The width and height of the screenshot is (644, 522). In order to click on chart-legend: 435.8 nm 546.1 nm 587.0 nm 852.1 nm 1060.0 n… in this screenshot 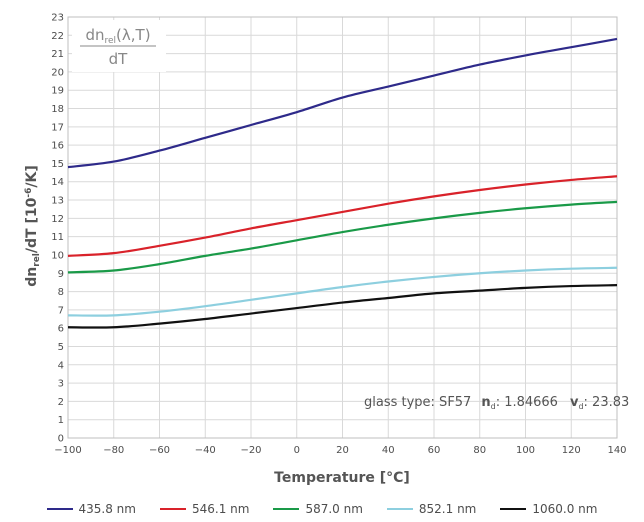, I will do `click(322, 509)`.